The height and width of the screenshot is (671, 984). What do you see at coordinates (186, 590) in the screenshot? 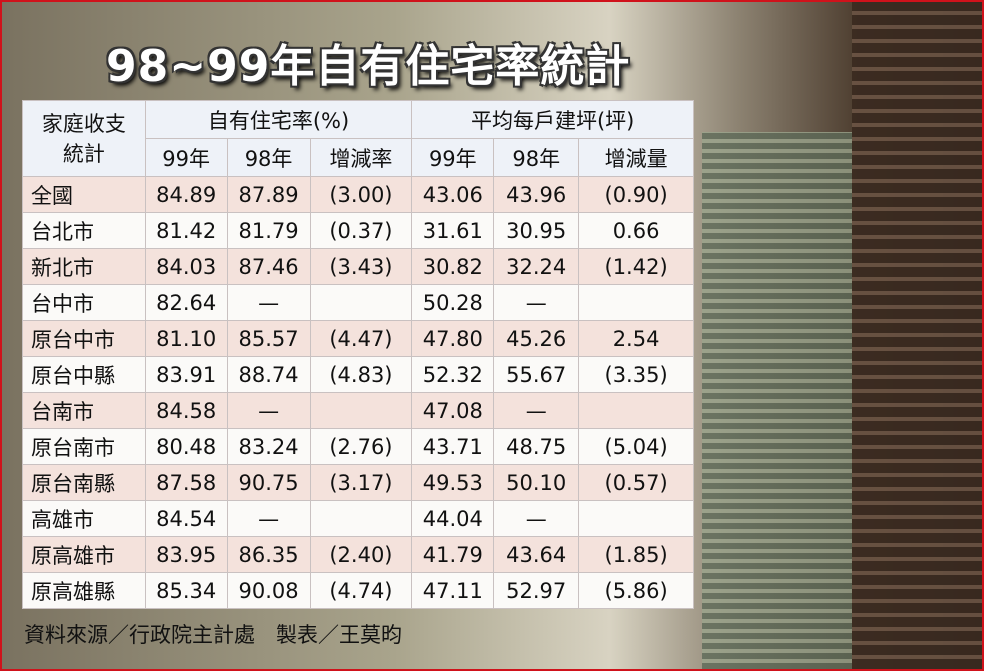
I see `table-cell: 85.34` at bounding box center [186, 590].